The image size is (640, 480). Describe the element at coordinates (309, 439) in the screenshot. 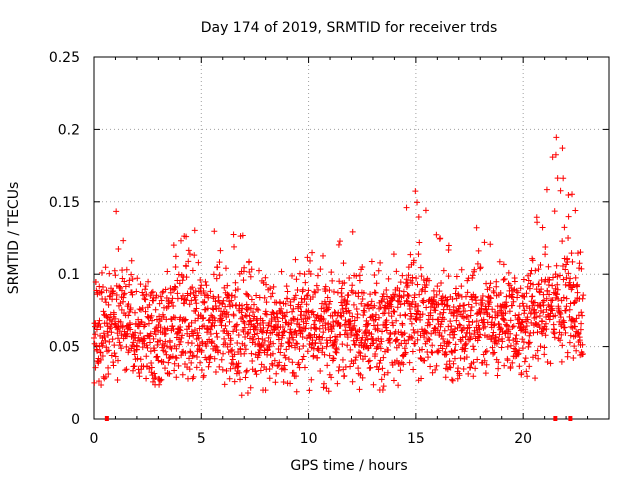

I see `x-tick-label: 10` at that location.